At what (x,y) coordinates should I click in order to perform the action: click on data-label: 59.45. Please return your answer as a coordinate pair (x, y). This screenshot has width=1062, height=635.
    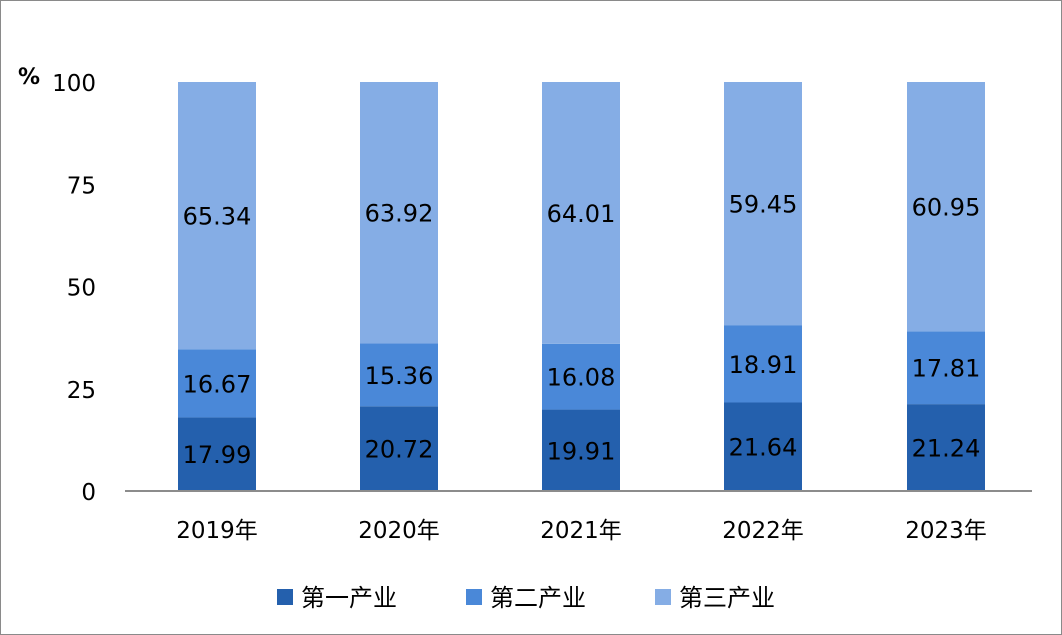
    Looking at the image, I should click on (763, 205).